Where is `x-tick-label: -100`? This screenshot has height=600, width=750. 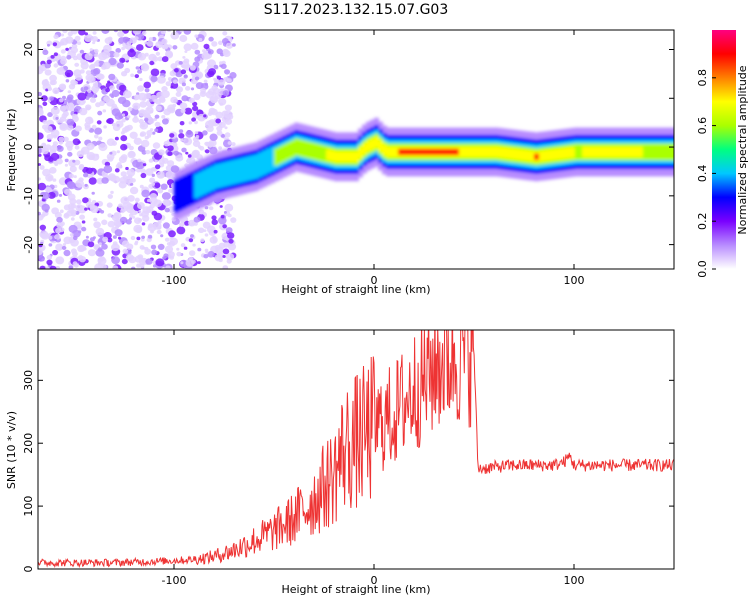
x-tick-label: -100 is located at coordinates (174, 580).